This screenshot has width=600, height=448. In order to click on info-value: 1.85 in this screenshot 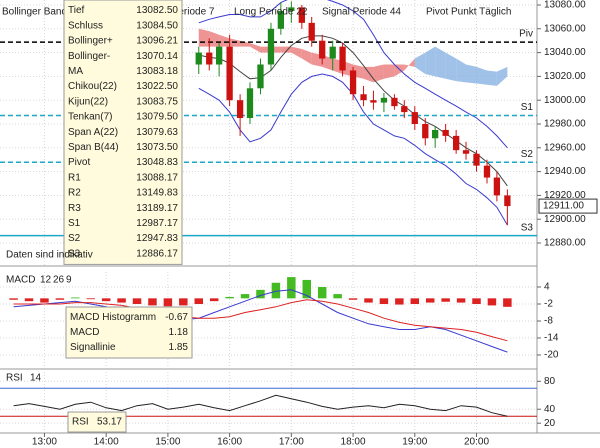, I will do `click(179, 347)`.